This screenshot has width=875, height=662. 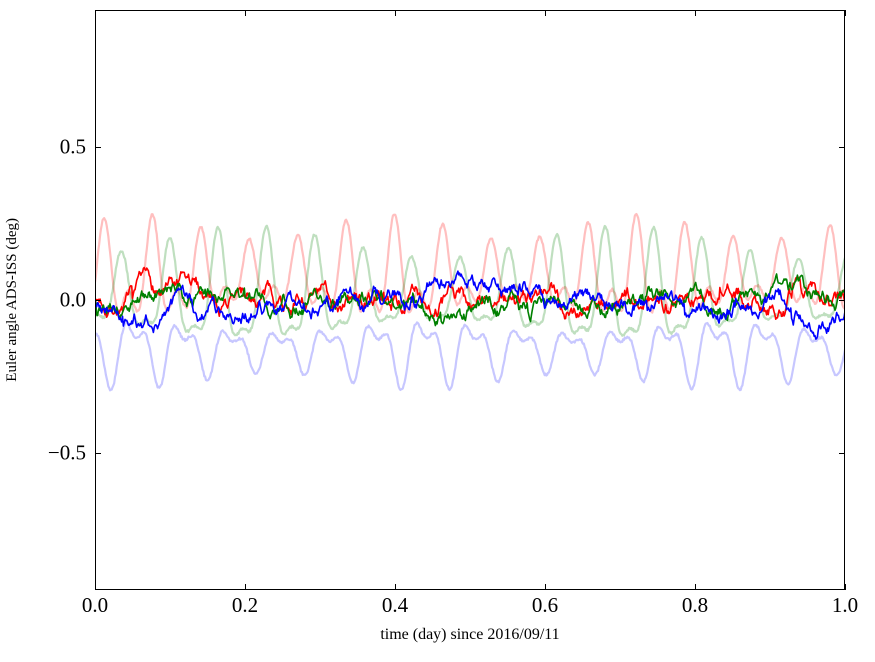 I want to click on y-tick-label: 0.5, so click(x=72, y=146).